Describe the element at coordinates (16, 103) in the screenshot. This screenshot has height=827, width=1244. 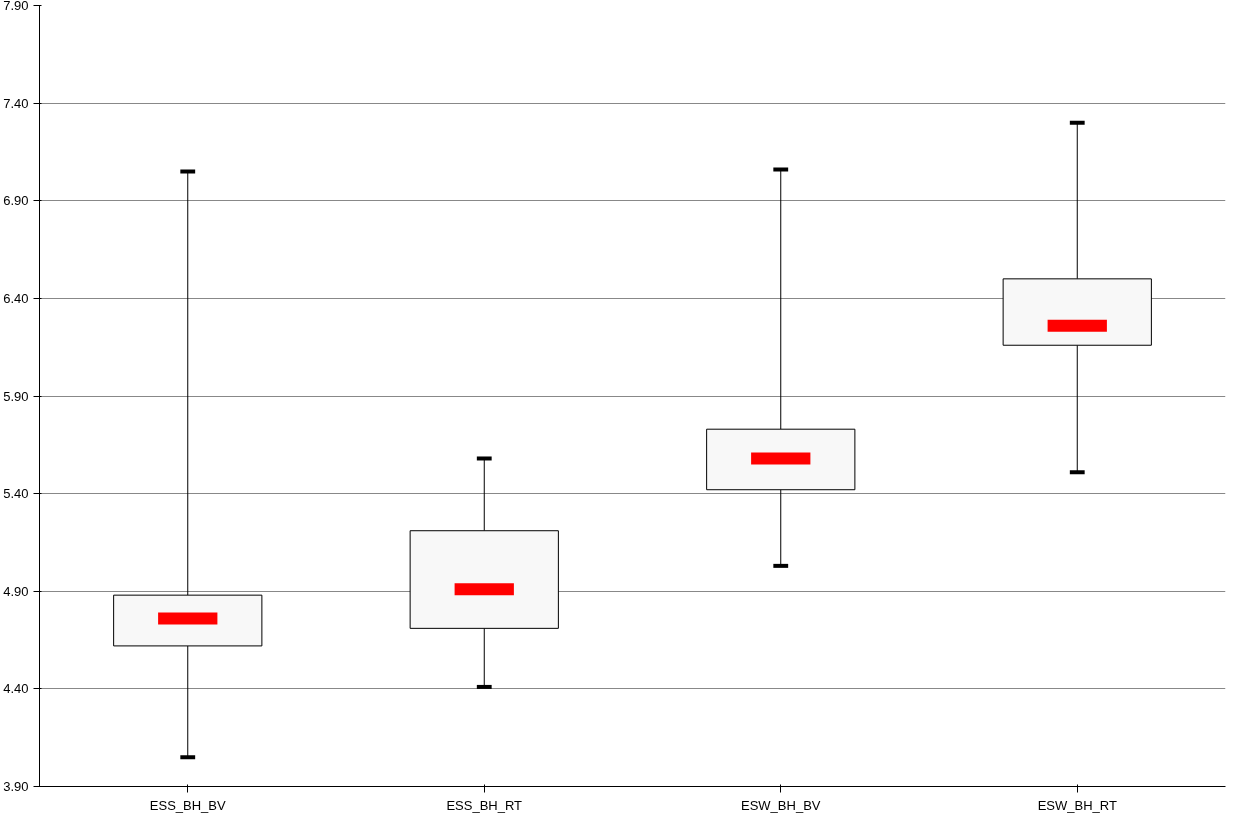
I see `y-tick-label: 7.40` at that location.